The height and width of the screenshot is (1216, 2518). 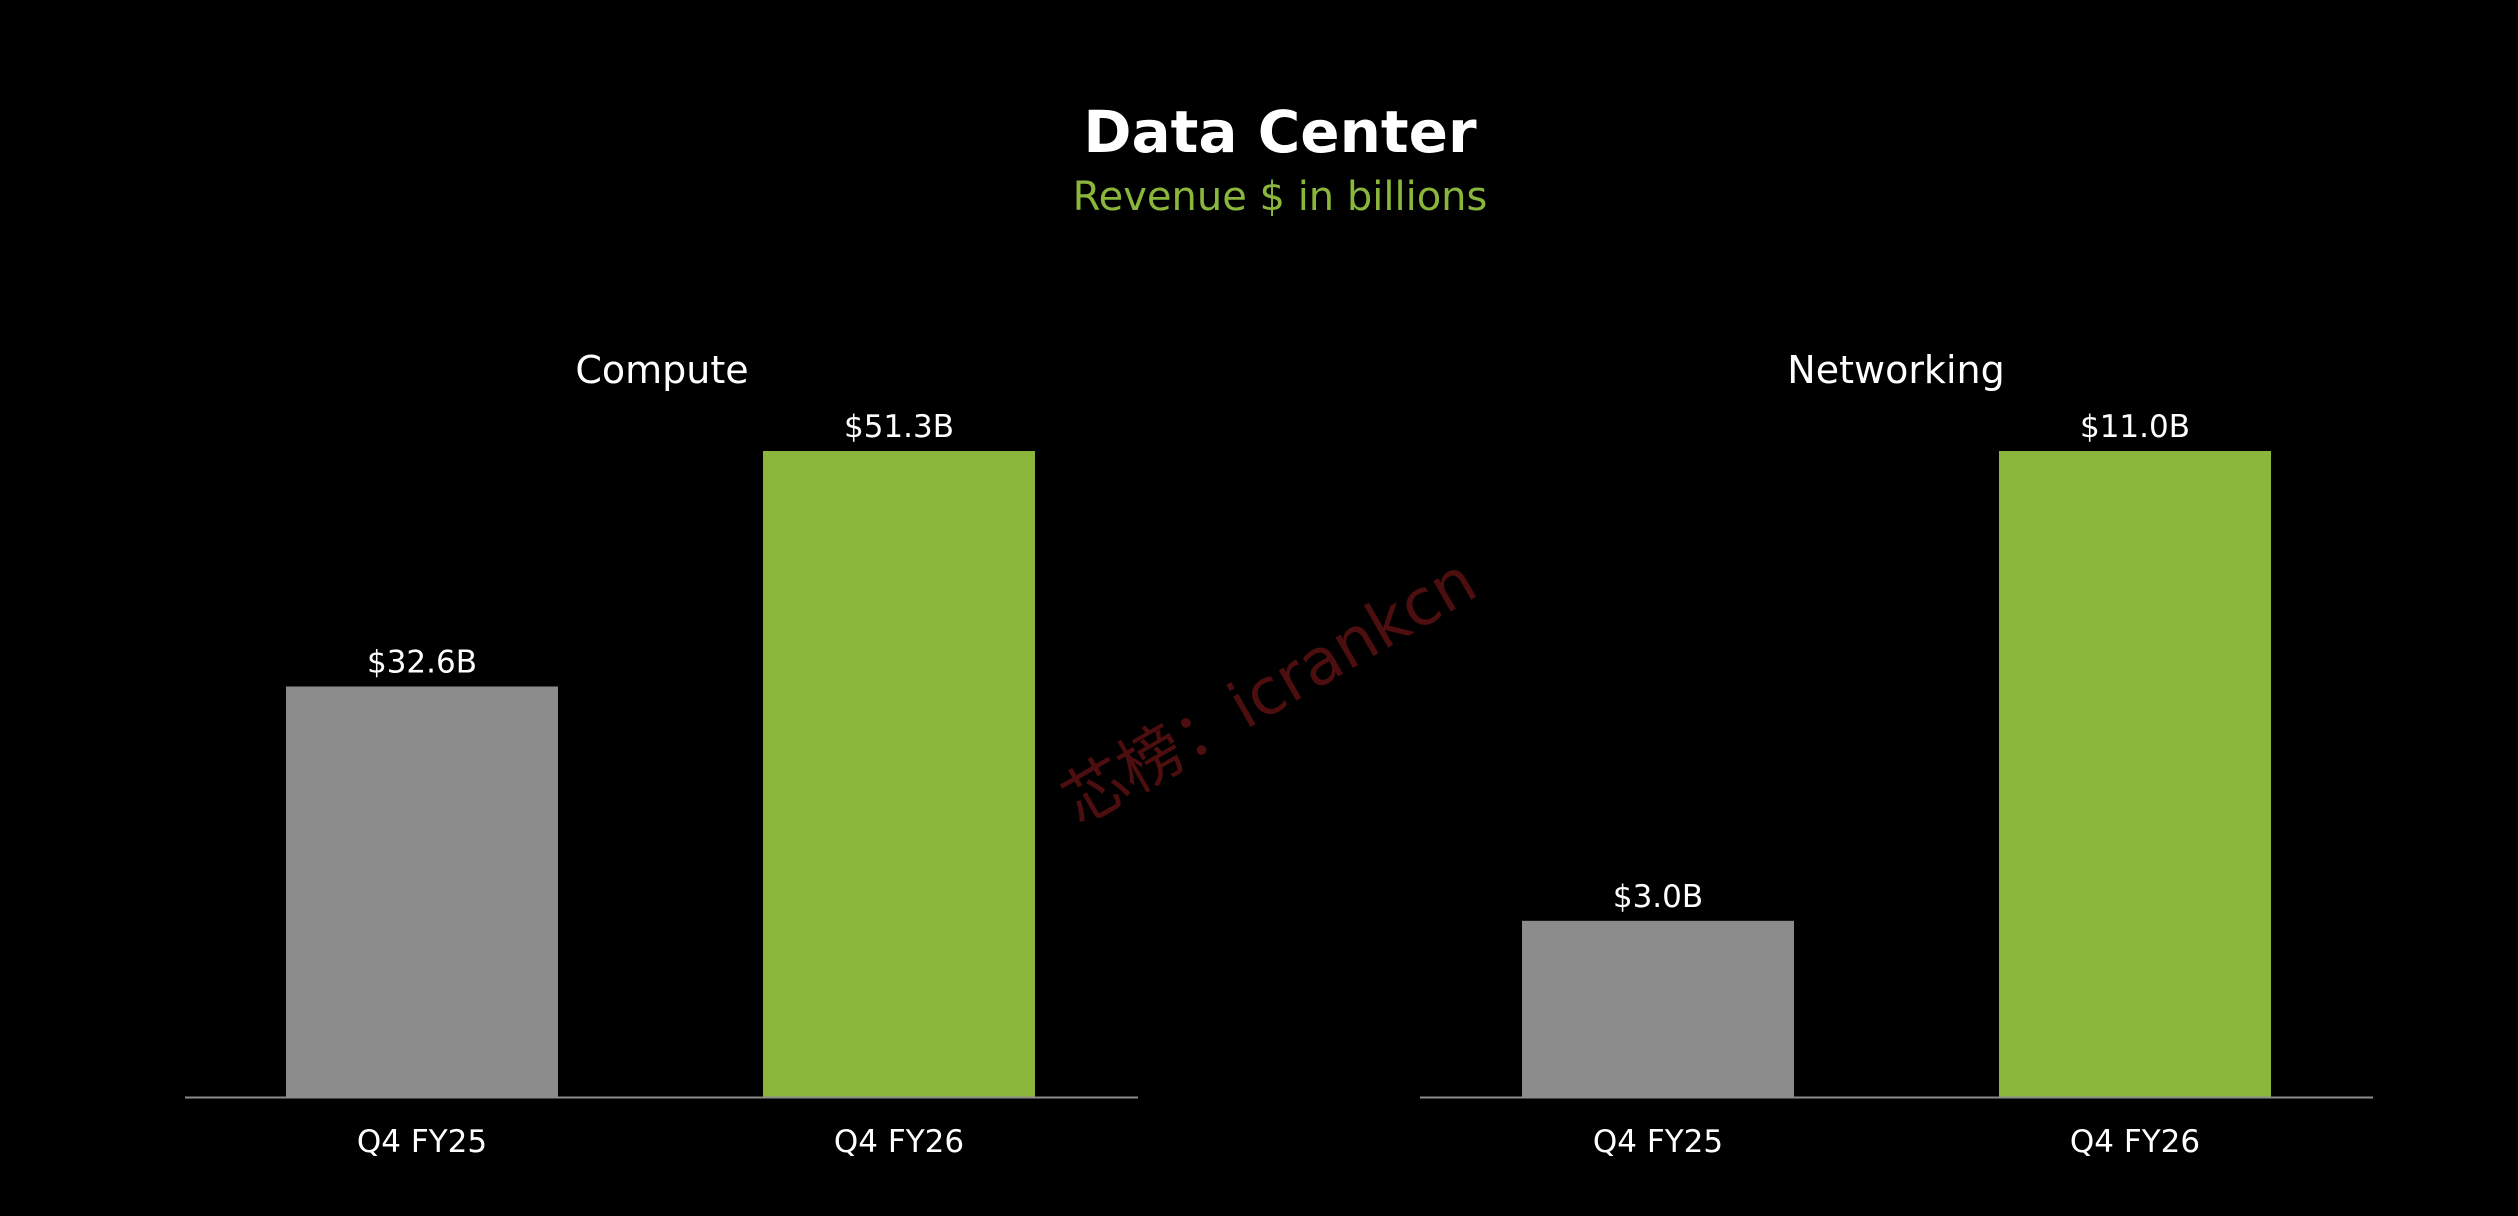 I want to click on compute-data-label-q4-fy26: $51.3B, so click(x=899, y=427).